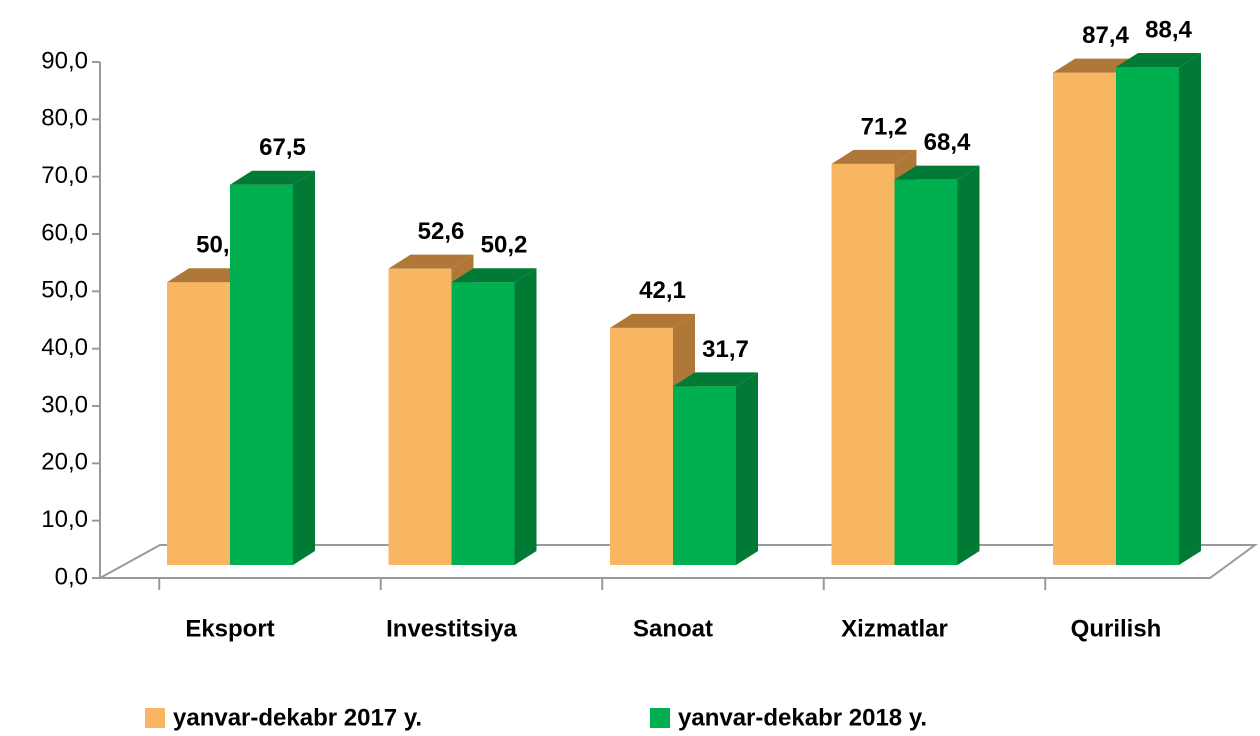  I want to click on x-tick-label: Sanoat, so click(673, 628).